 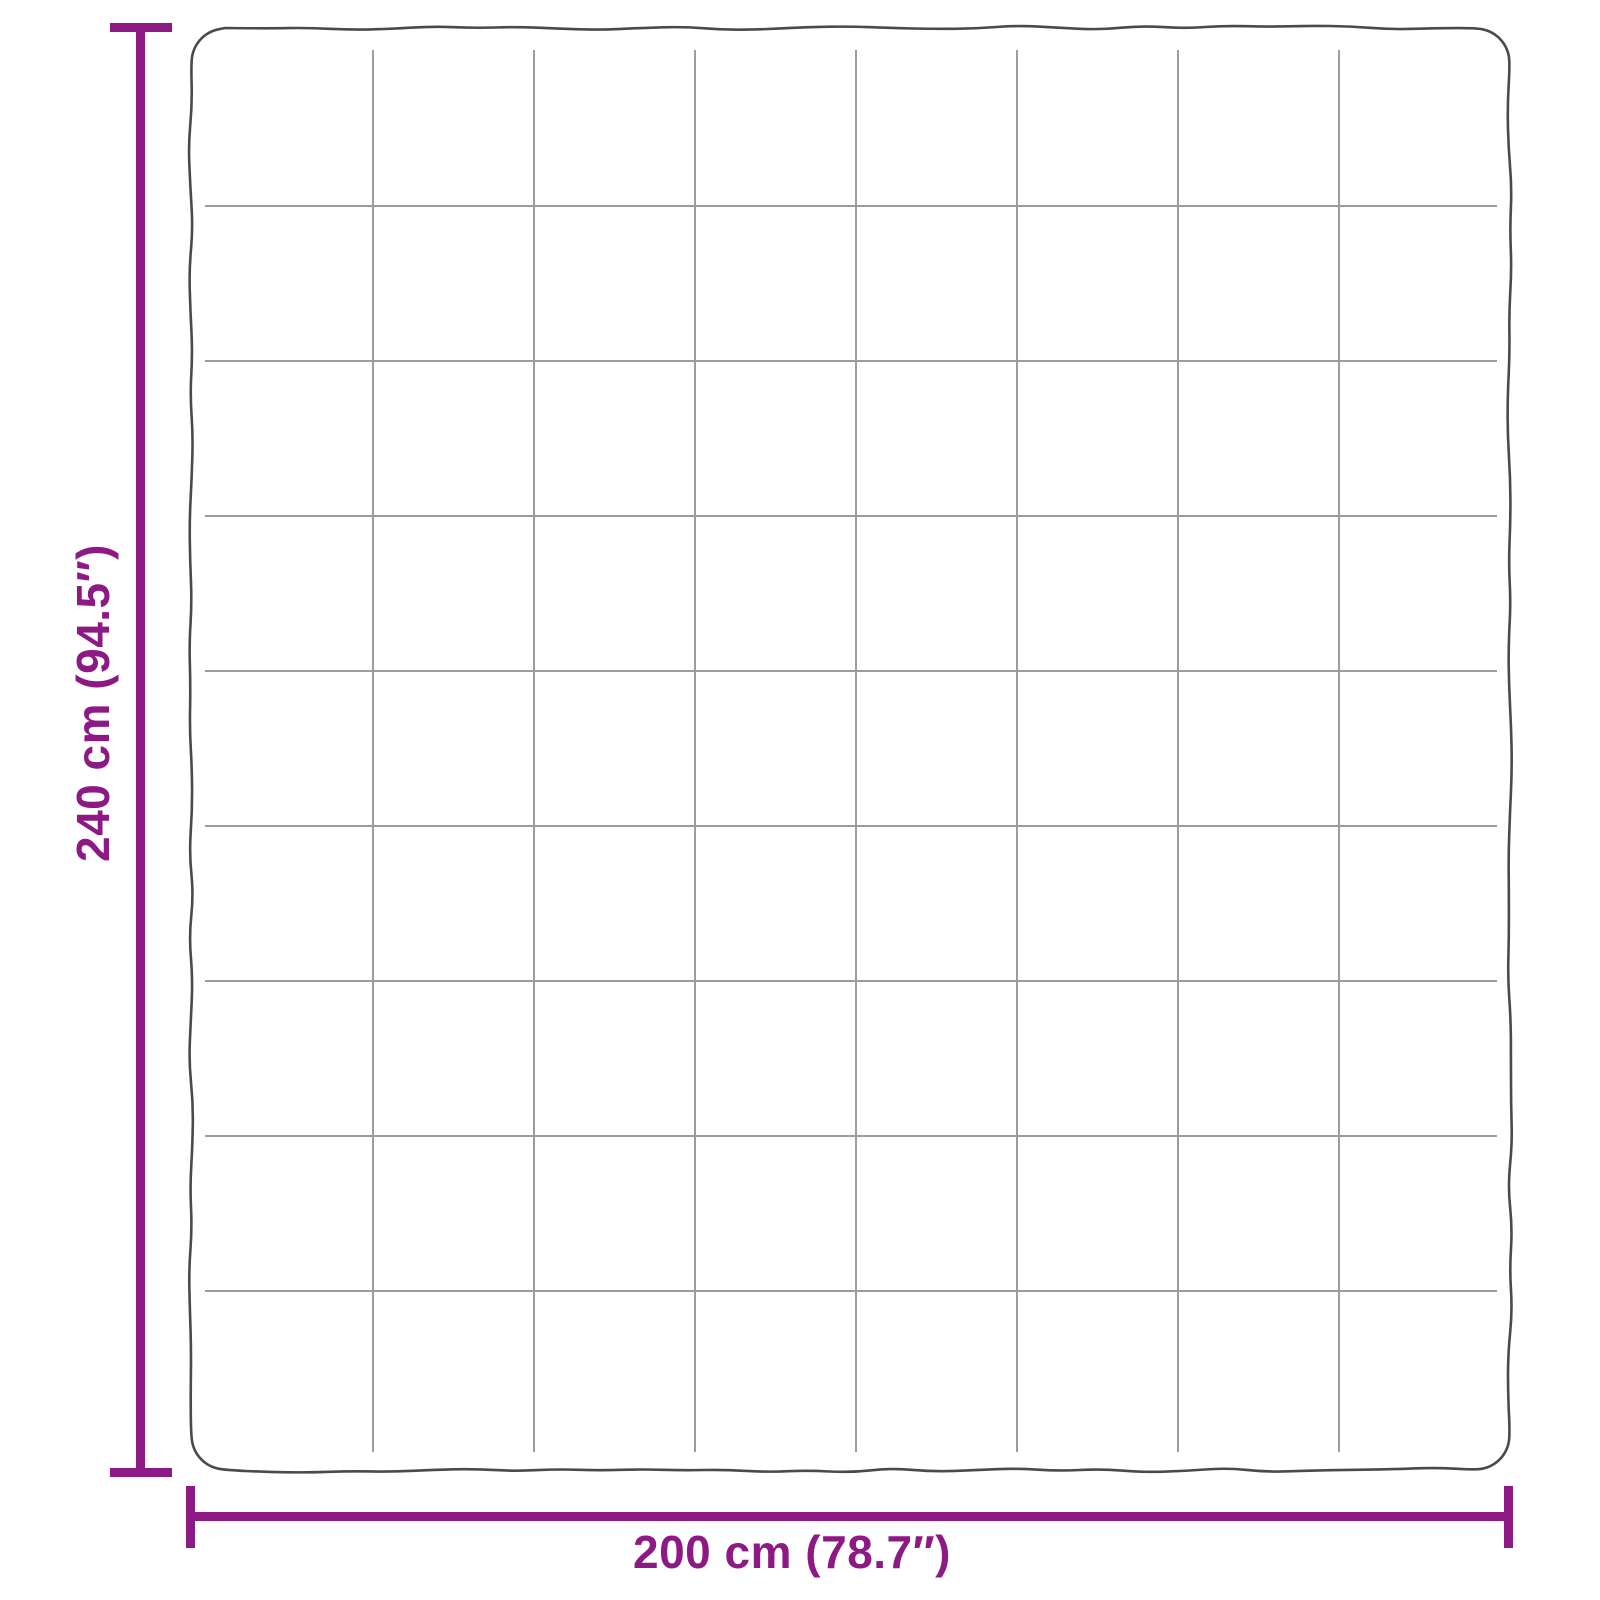 What do you see at coordinates (140, 750) in the screenshot?
I see `height-dimension-line` at bounding box center [140, 750].